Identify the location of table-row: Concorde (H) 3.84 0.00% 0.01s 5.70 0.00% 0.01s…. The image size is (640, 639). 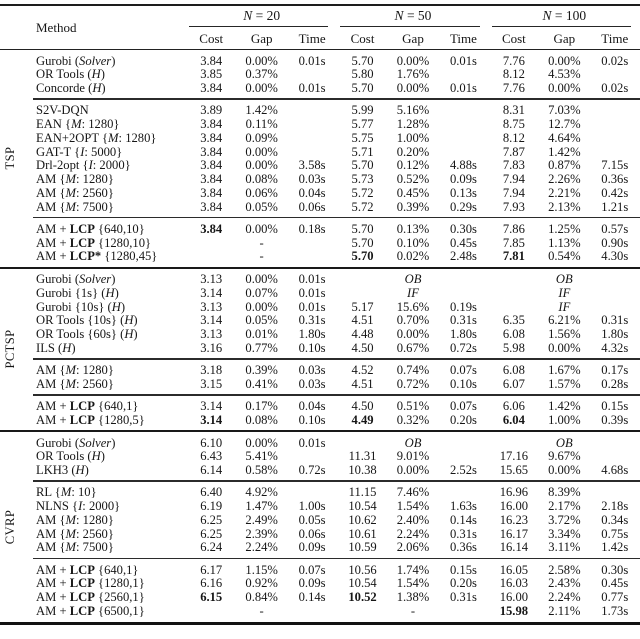
(320, 88).